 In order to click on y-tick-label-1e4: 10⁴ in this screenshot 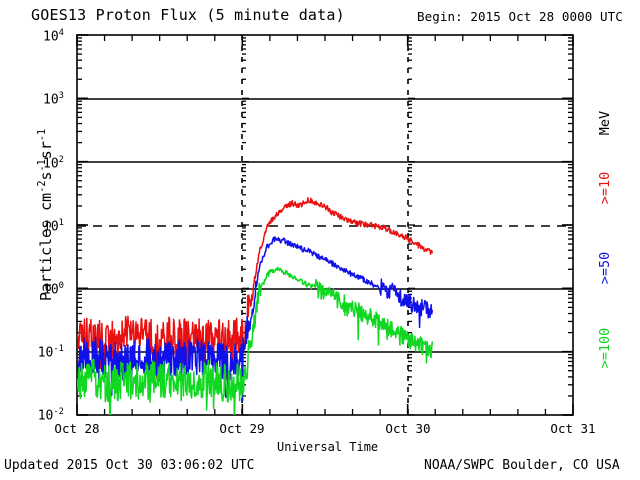, I will do `click(53, 36)`.